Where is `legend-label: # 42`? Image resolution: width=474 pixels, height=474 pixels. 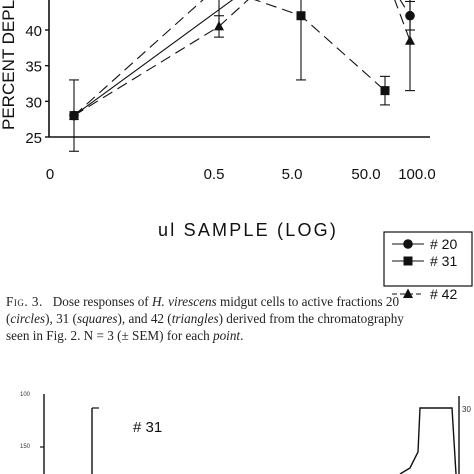
legend-label: # 42 is located at coordinates (443, 294).